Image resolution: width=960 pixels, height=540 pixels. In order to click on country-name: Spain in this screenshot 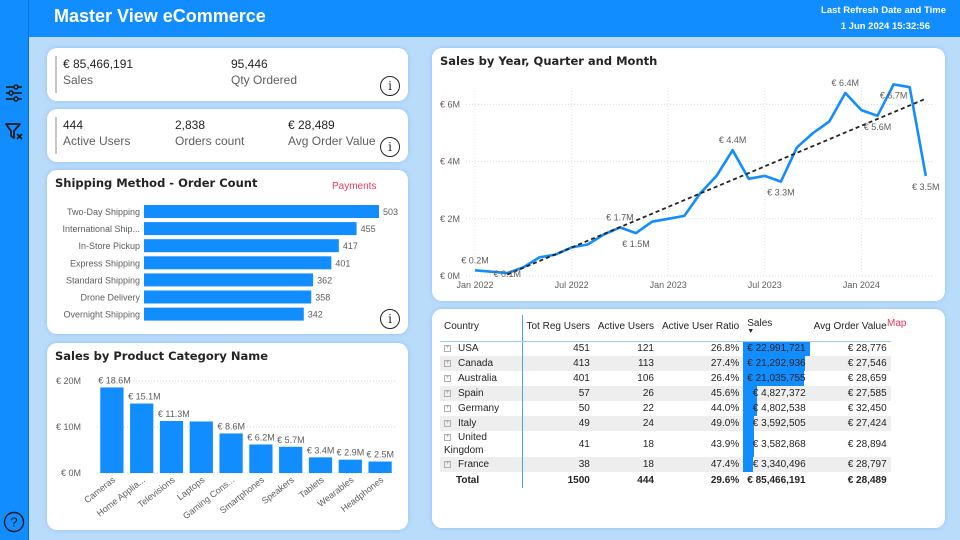, I will do `click(471, 393)`.